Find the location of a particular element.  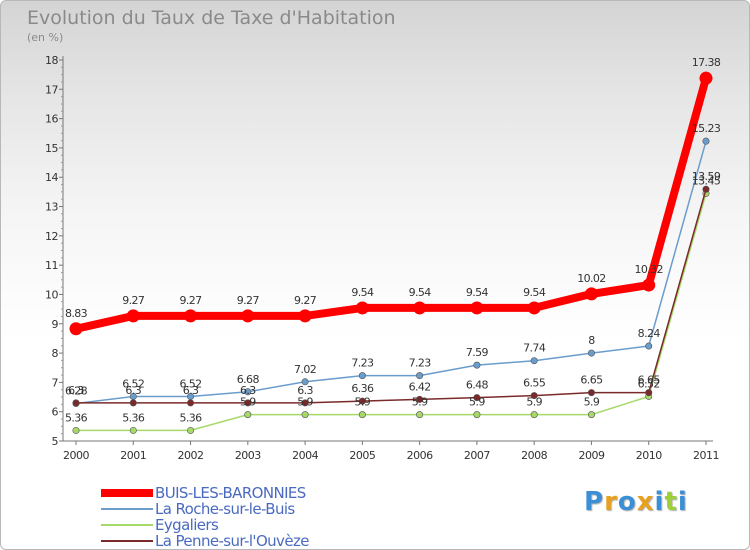

y-tick-label: 8 is located at coordinates (55, 353).